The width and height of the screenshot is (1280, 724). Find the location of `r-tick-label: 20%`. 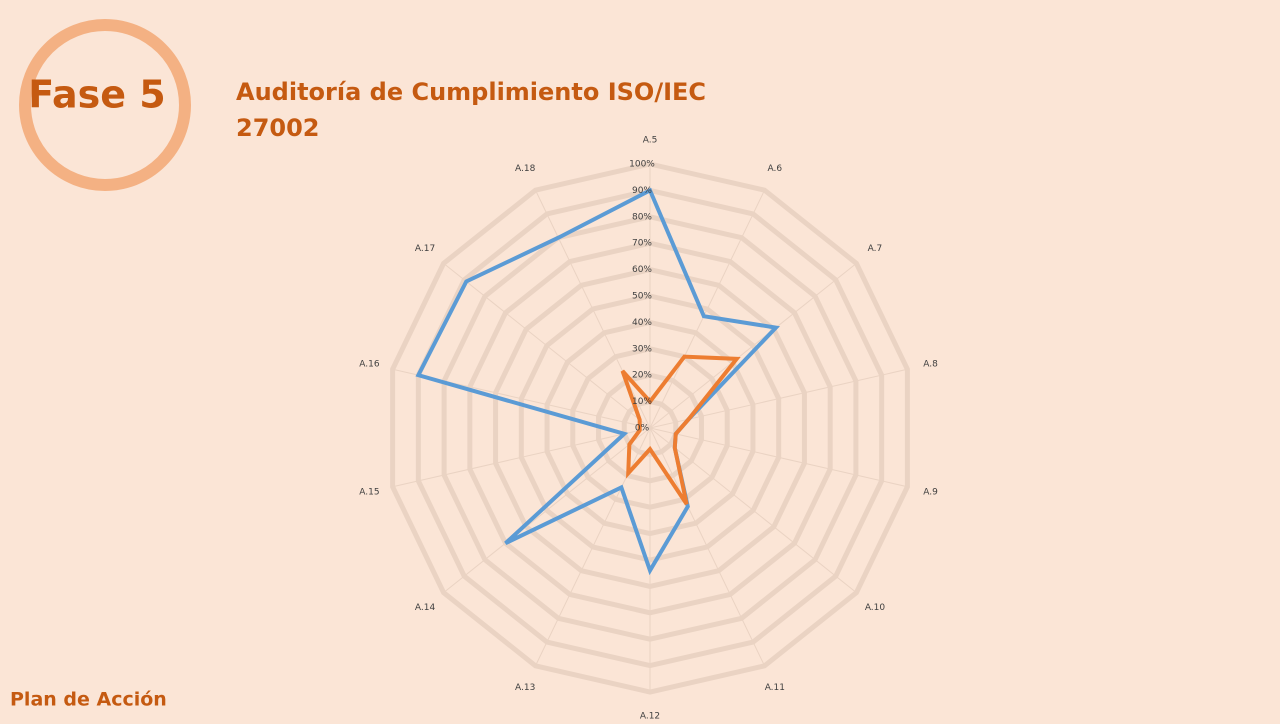

r-tick-label: 20% is located at coordinates (642, 376).